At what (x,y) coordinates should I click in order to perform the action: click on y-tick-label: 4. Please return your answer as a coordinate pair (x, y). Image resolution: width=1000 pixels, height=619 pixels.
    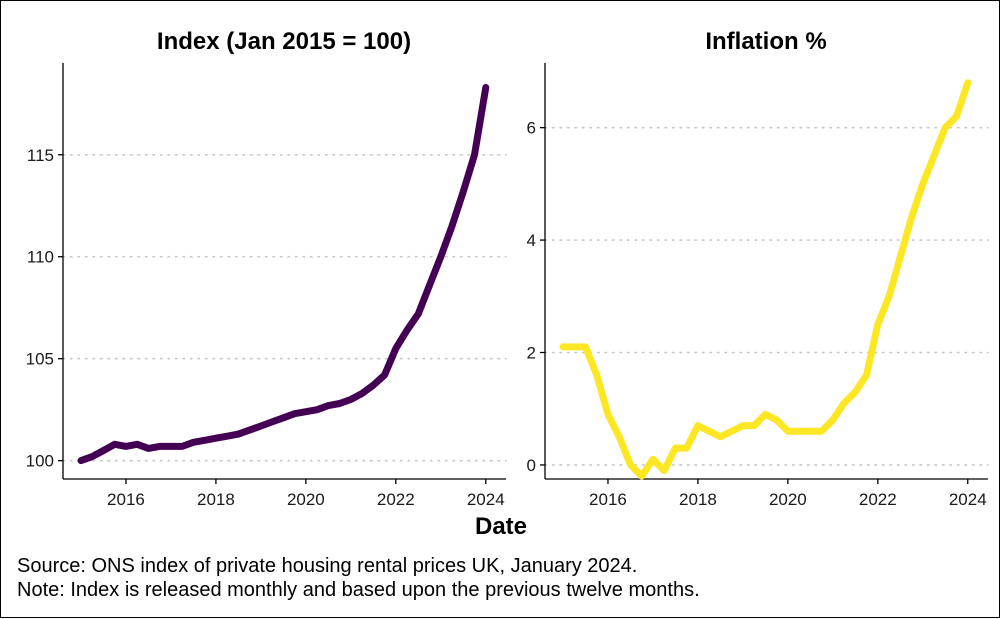
    Looking at the image, I should click on (531, 240).